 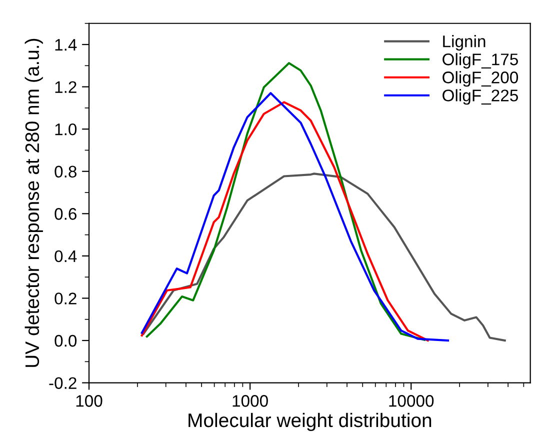 I want to click on x-tick-label: 10000, so click(x=411, y=401).